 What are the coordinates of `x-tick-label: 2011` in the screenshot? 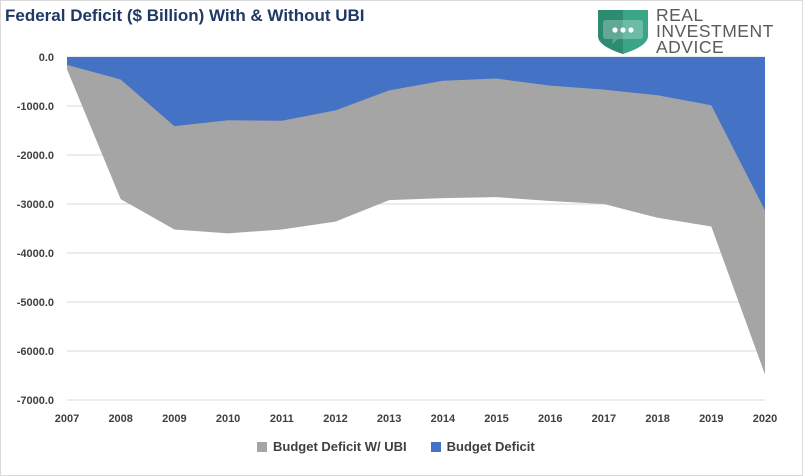 It's located at (282, 419).